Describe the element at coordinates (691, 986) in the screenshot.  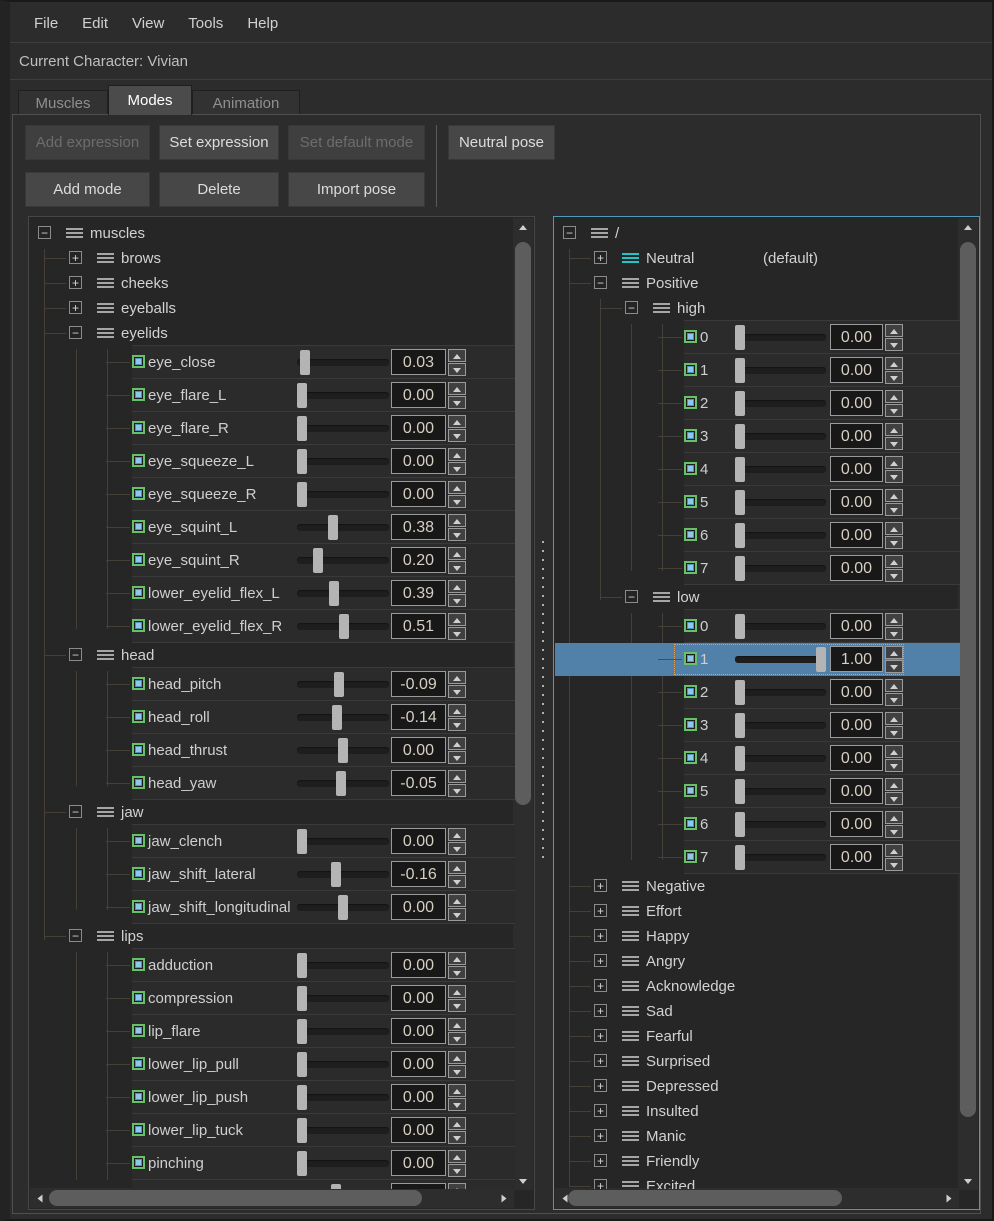
I see `tree-group-label: Acknowledge` at that location.